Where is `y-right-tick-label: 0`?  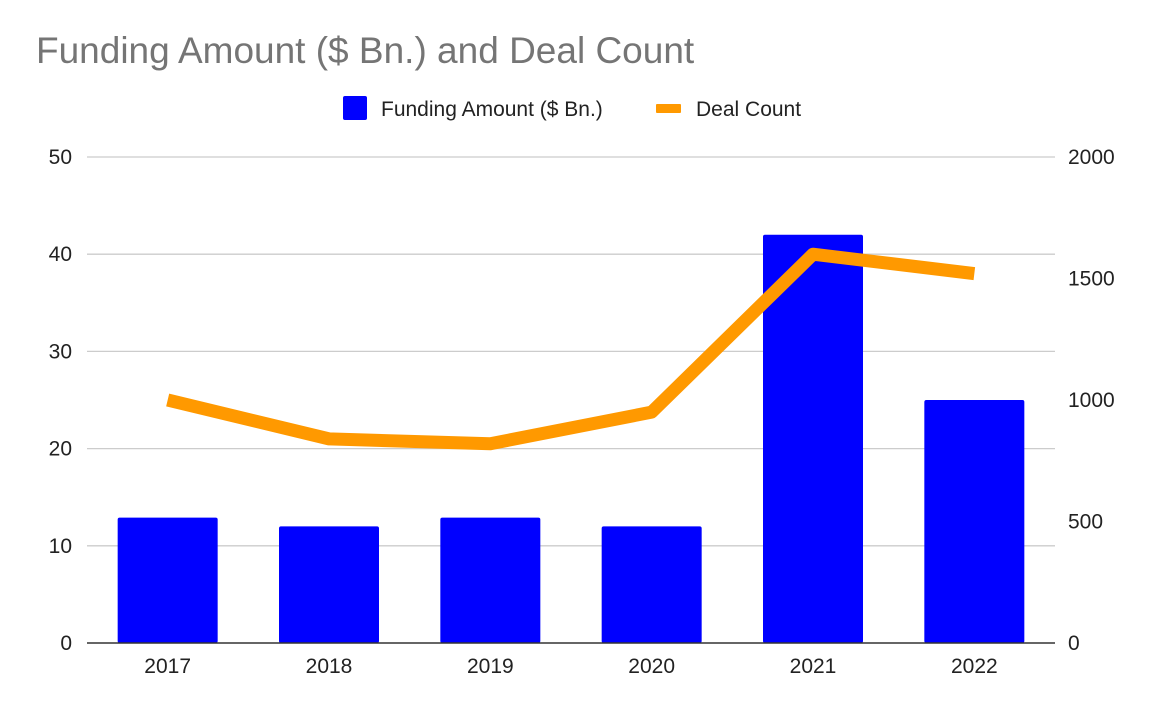 y-right-tick-label: 0 is located at coordinates (1074, 643).